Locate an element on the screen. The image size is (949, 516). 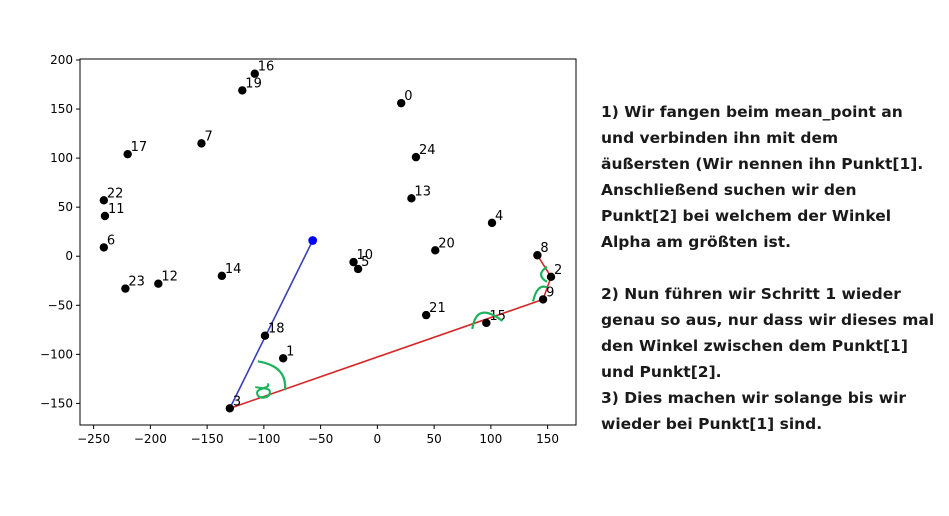
mean-point is located at coordinates (313, 240).